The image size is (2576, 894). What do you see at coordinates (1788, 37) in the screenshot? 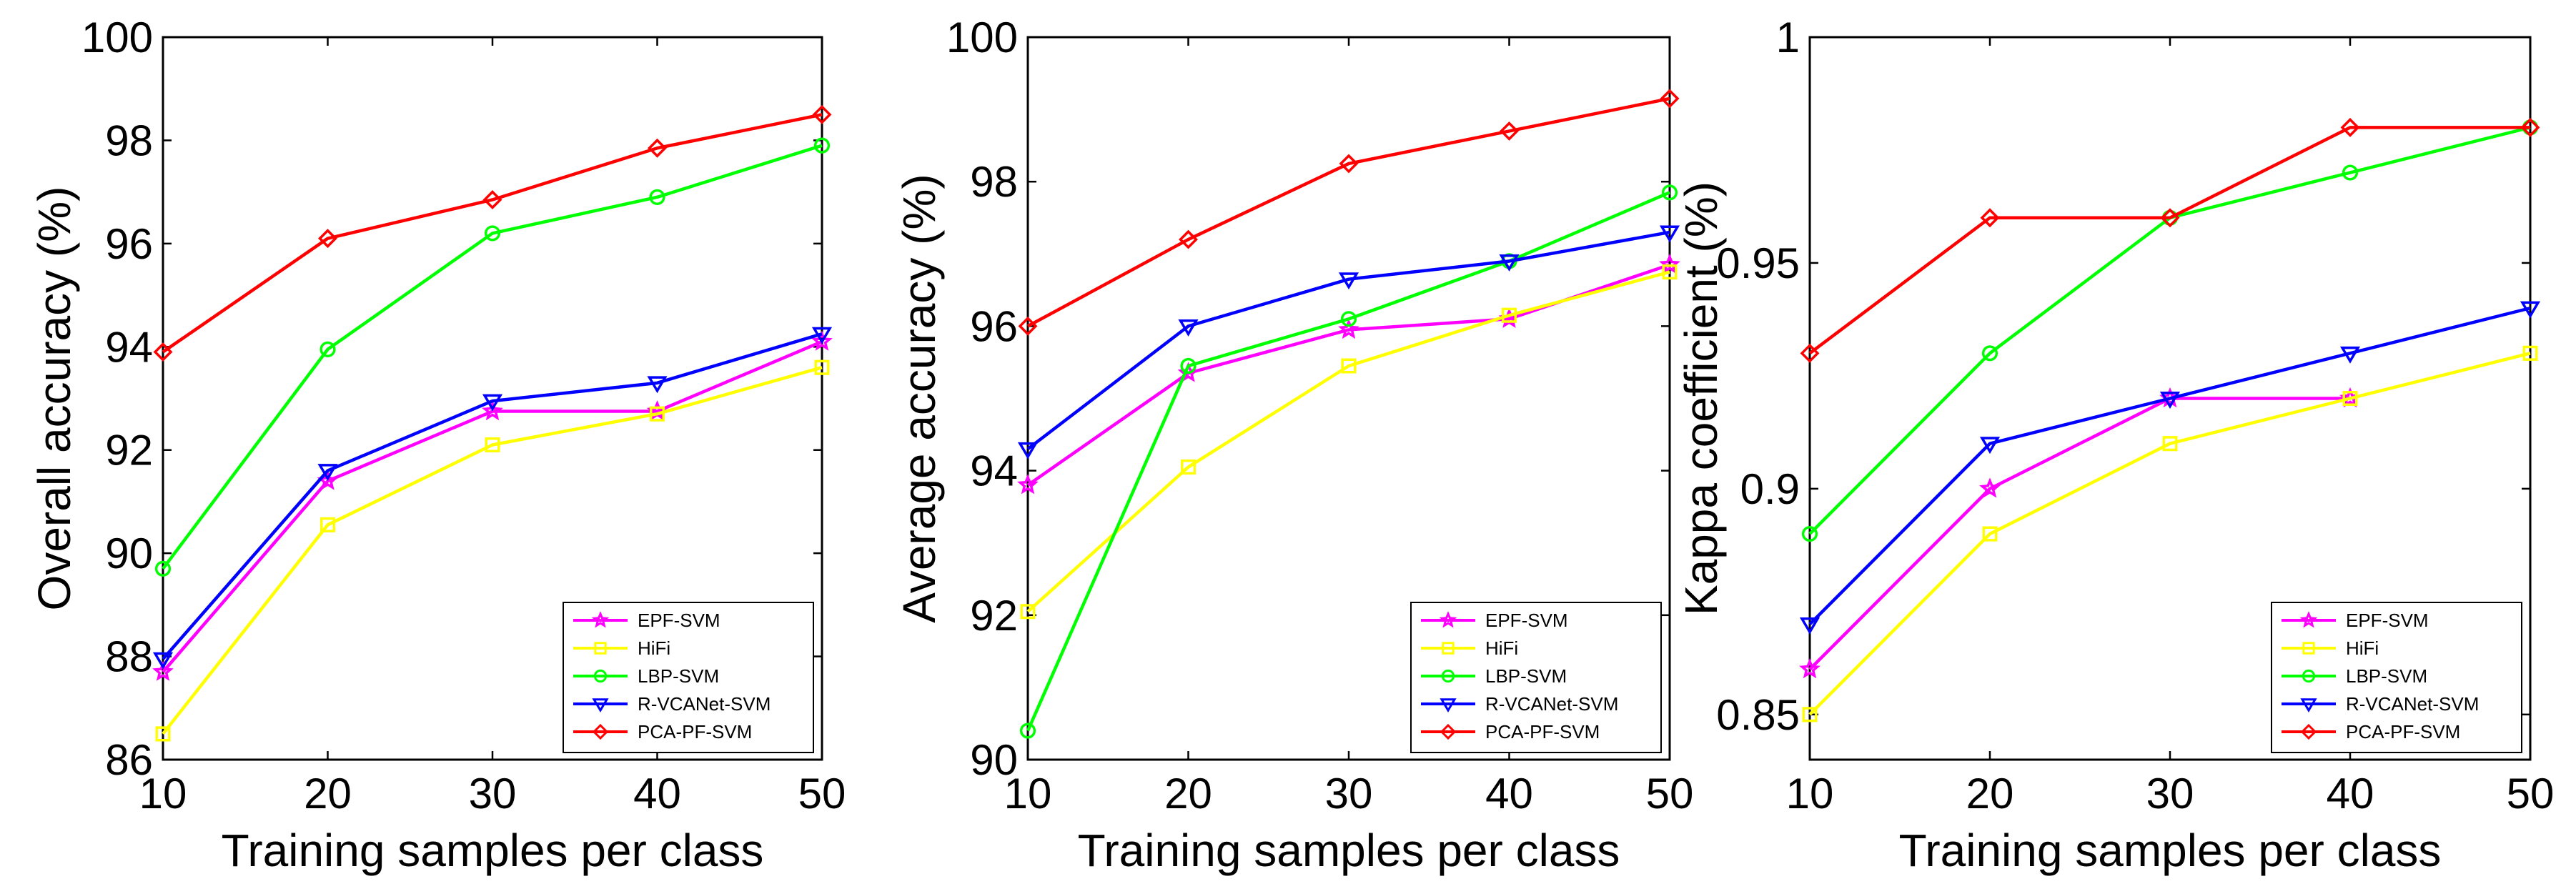
I see `y-tick-label: 1` at bounding box center [1788, 37].